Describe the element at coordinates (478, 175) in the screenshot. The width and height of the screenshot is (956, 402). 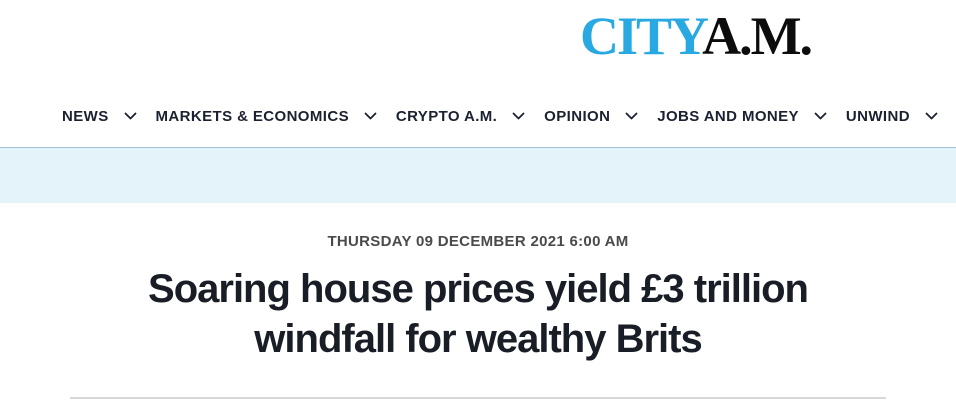
I see `banner-strip` at that location.